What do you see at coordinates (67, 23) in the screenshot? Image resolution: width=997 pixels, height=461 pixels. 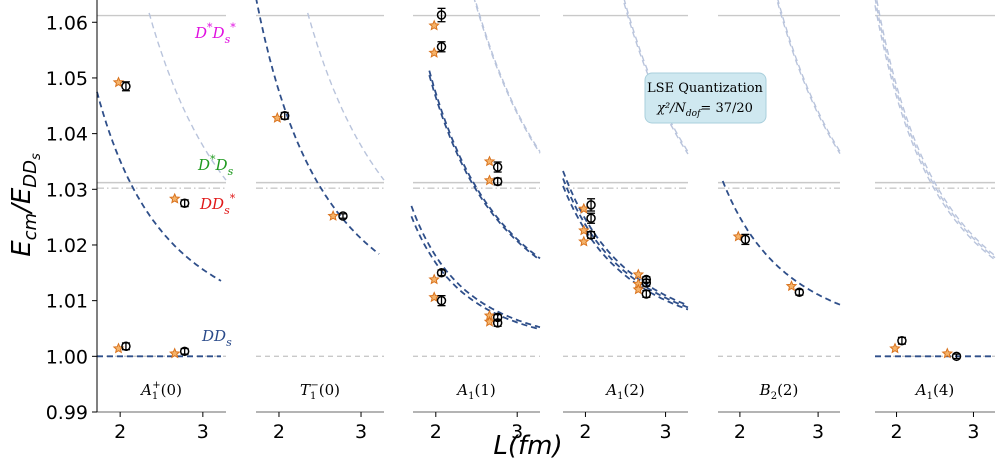 I see `y-tick-label: 1.06` at bounding box center [67, 23].